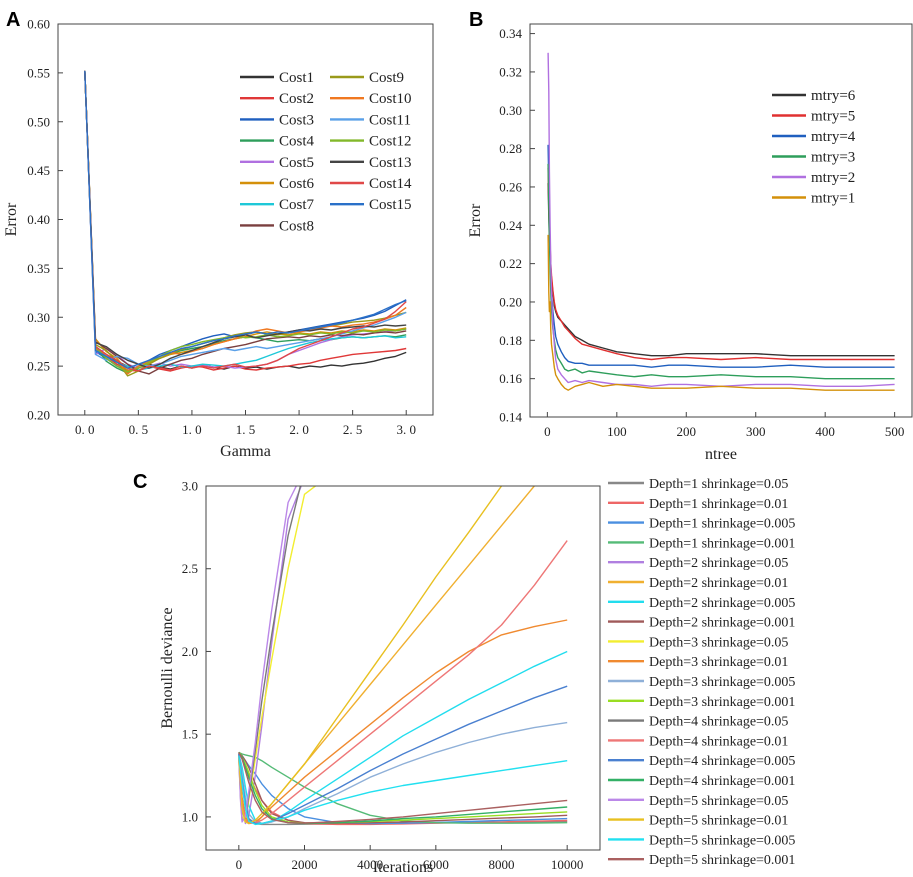  I want to click on panel-c-series-group, so click(403, 656).